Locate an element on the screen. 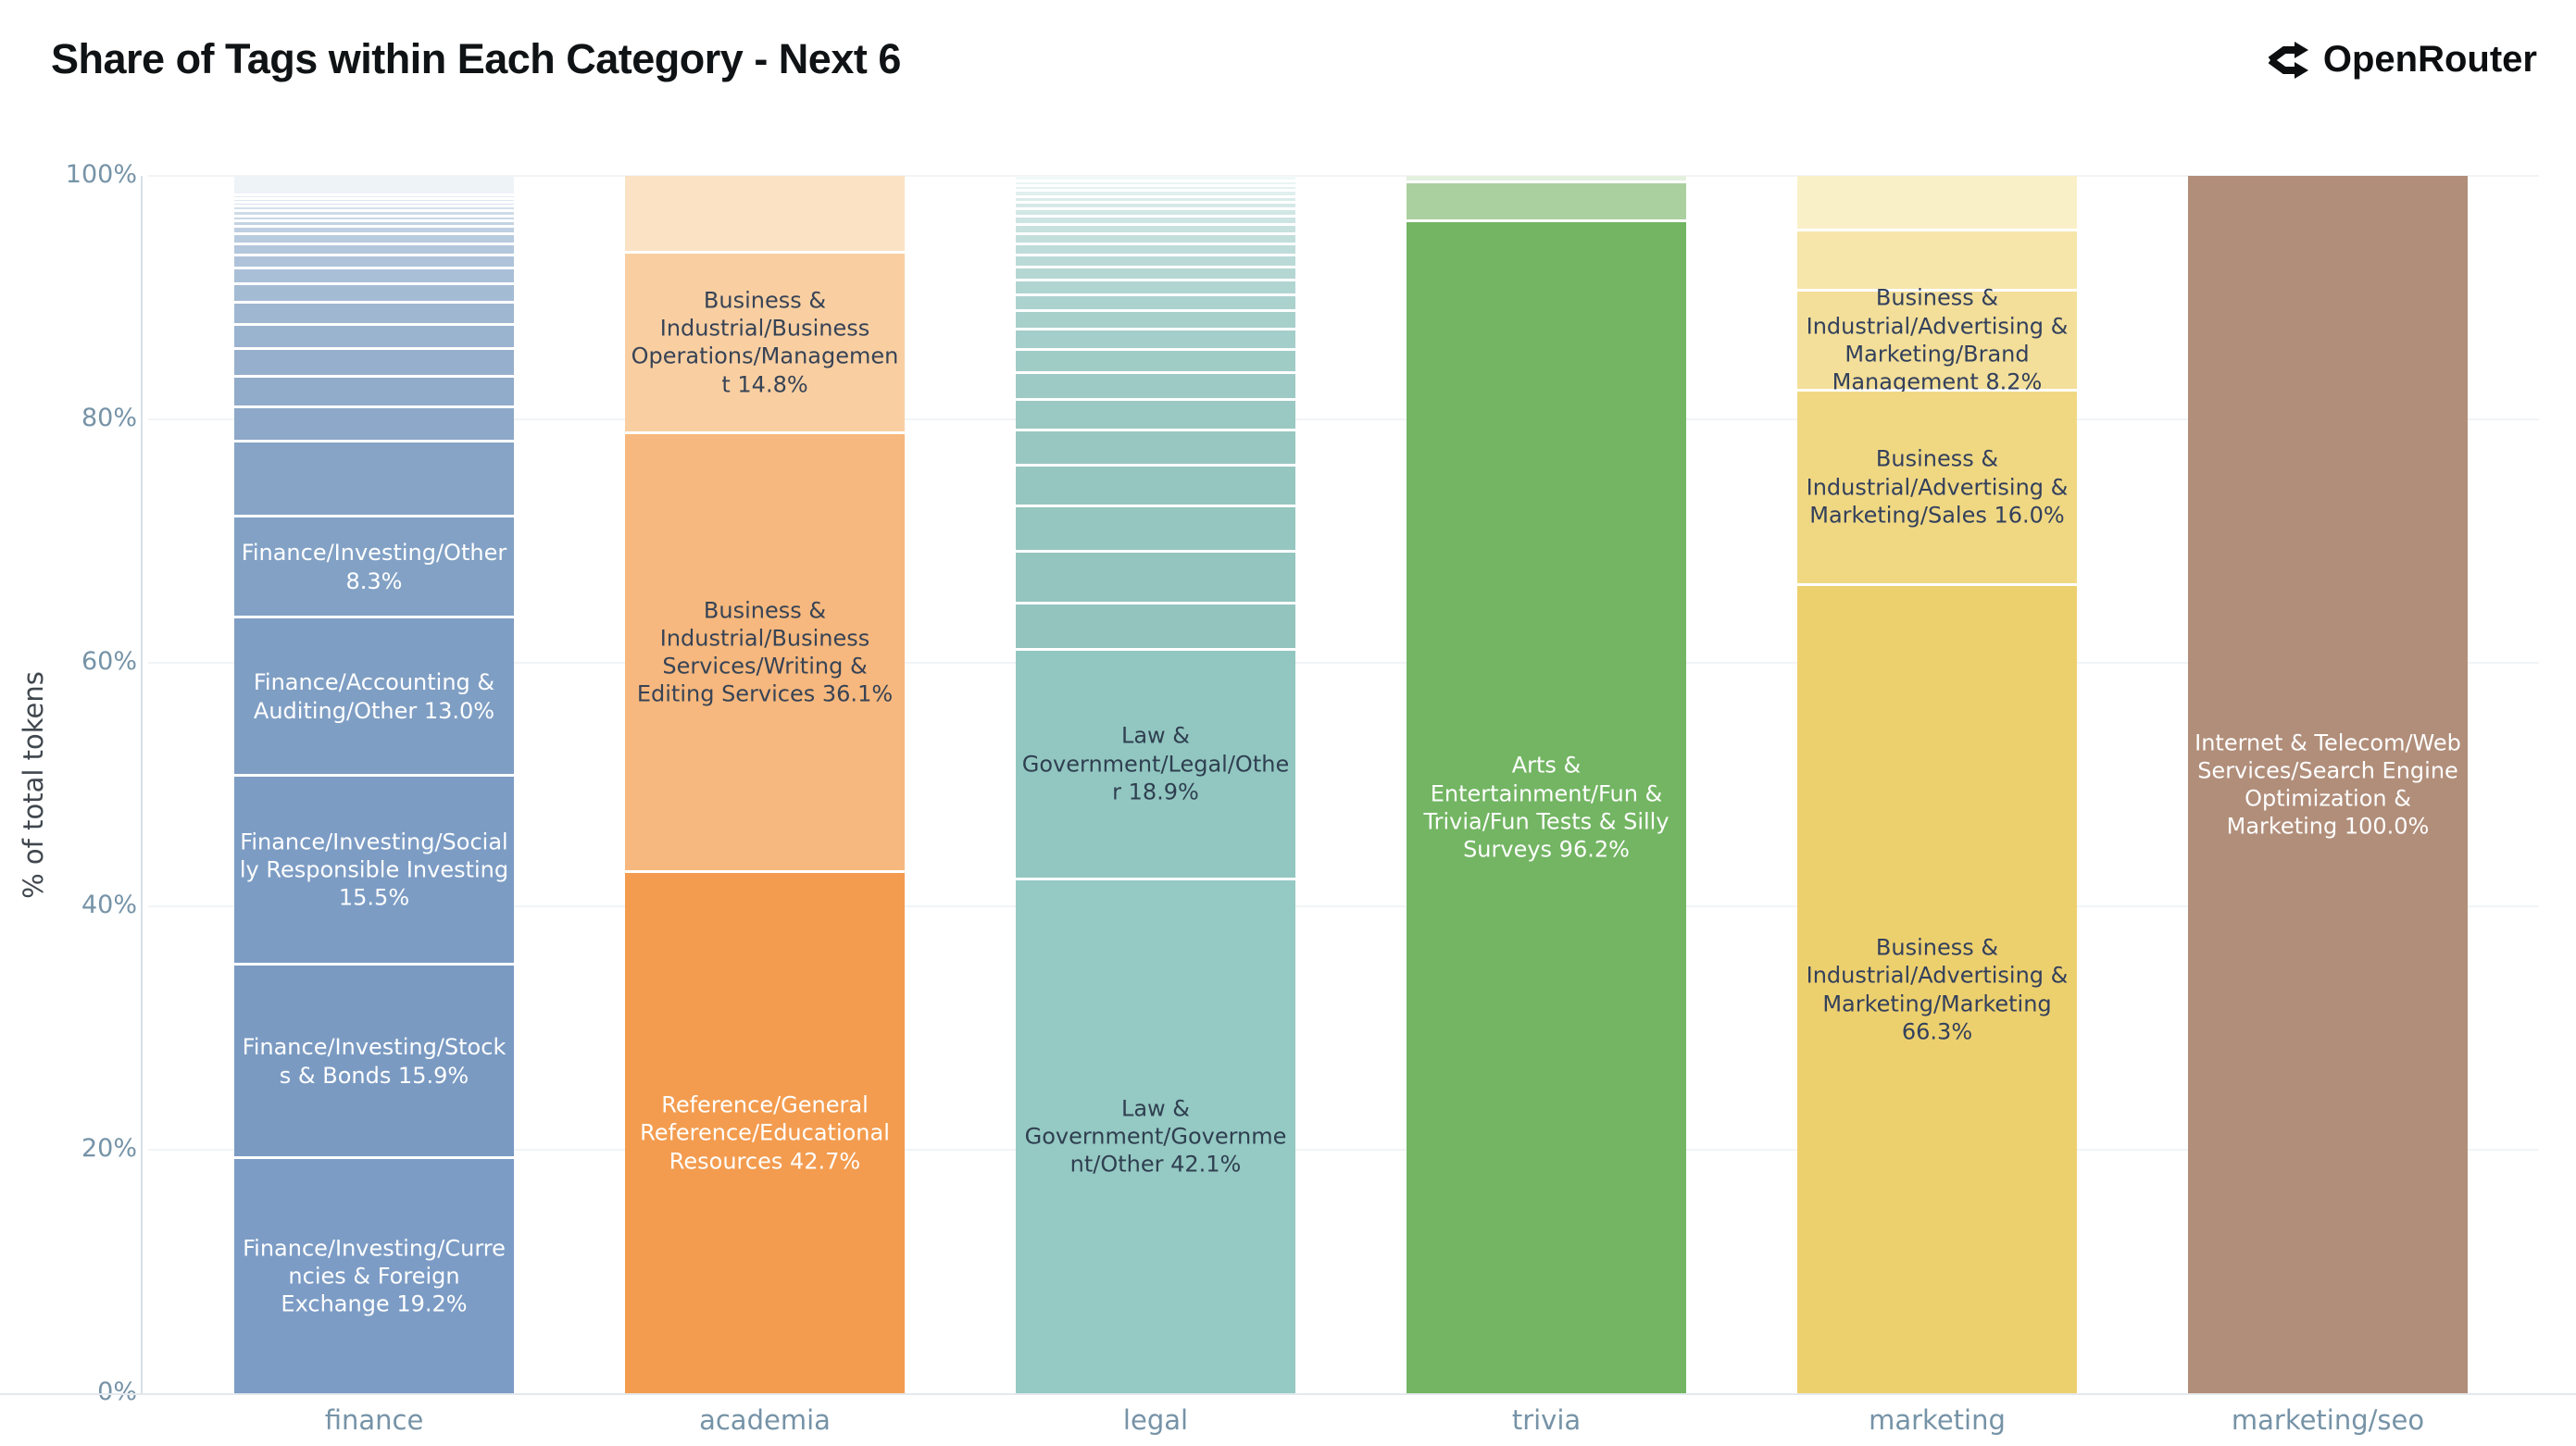  segment-label: Finance/Investing/Stocks & Bonds 15.9% is located at coordinates (374, 1061).